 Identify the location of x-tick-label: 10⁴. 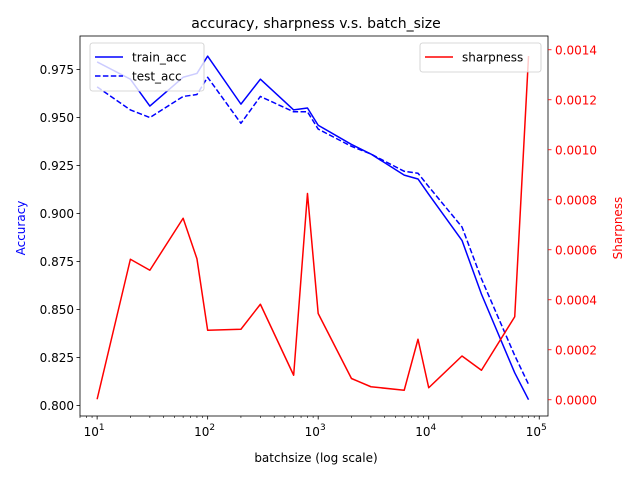
(425, 431).